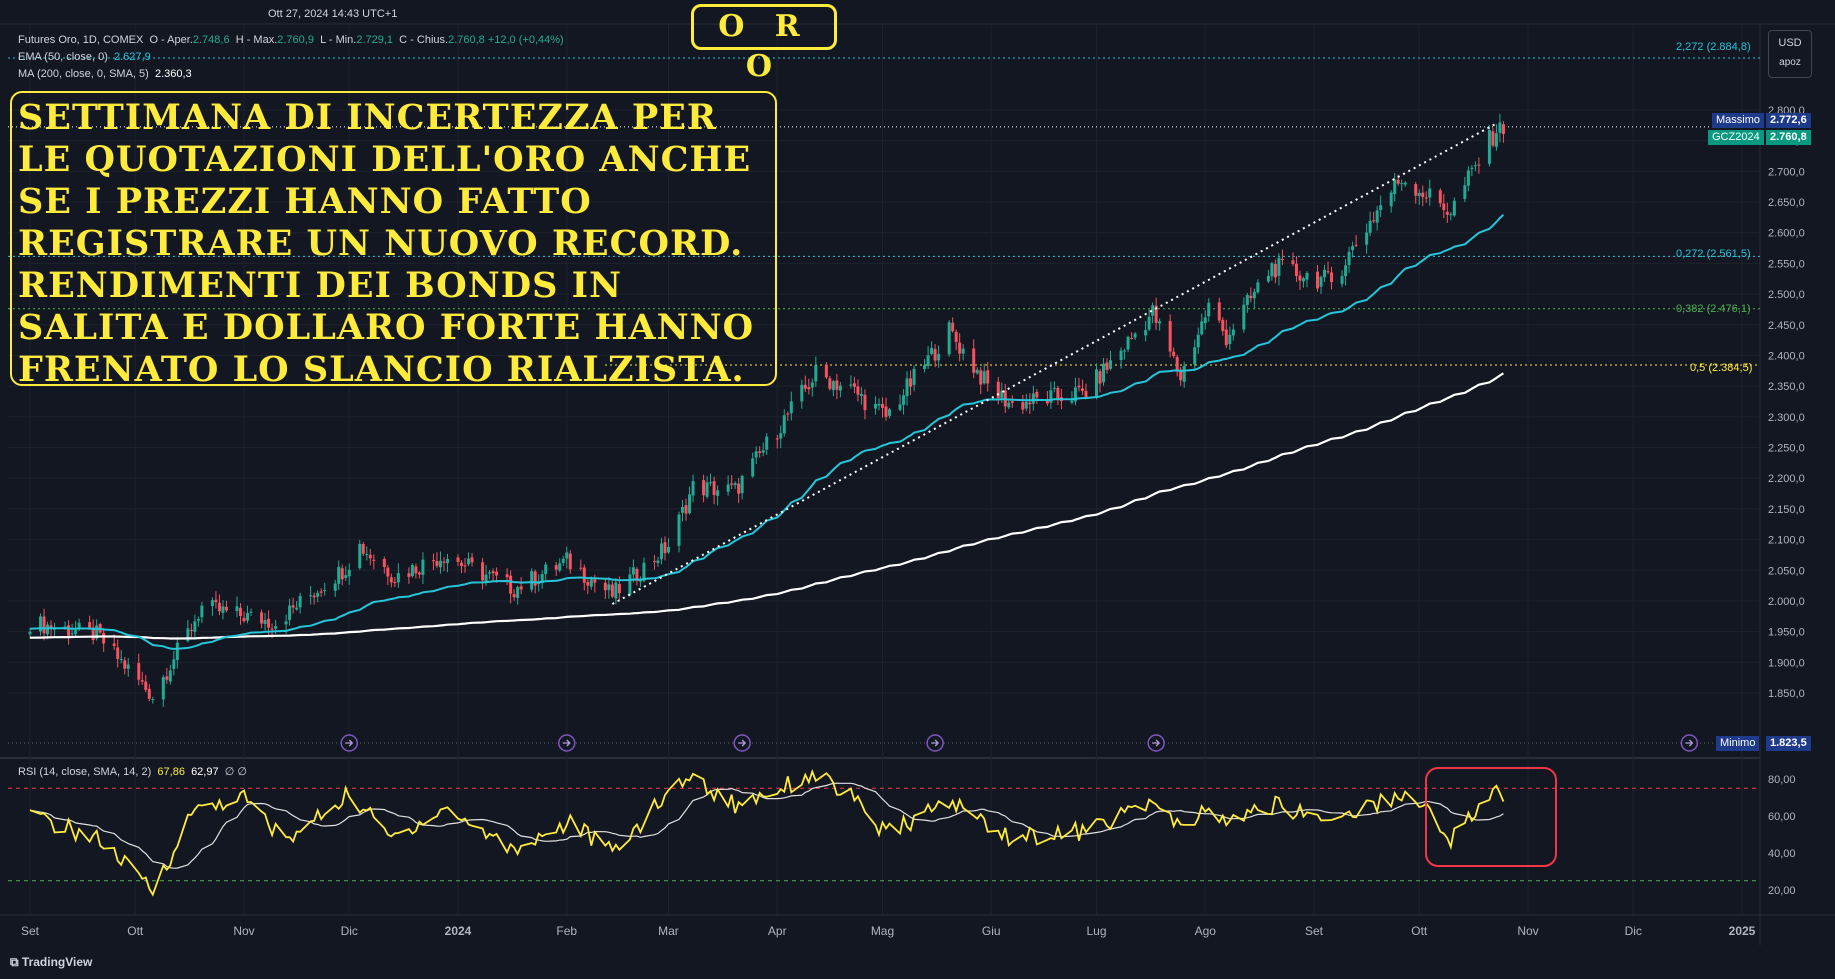  I want to click on ema-legend: EMA (50, close, 0) 2.627,9, so click(84, 57).